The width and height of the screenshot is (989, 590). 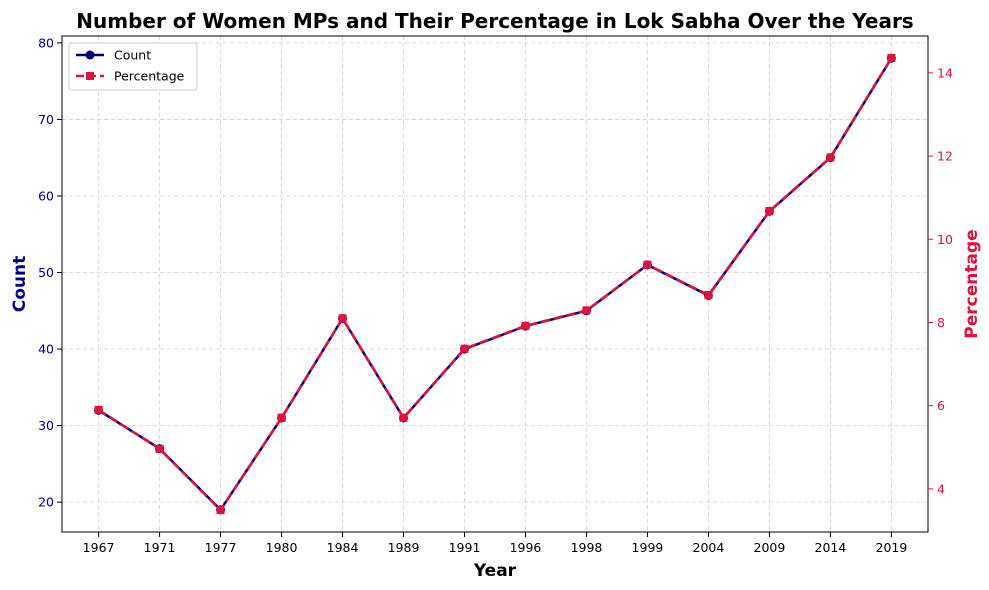 What do you see at coordinates (465, 547) in the screenshot?
I see `x-tick-label: 1991` at bounding box center [465, 547].